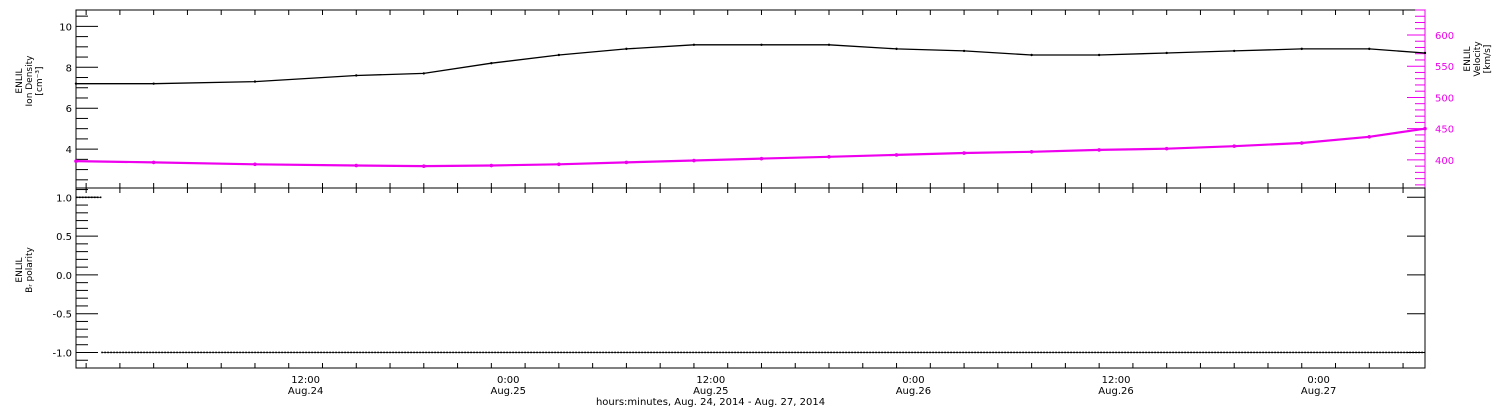  I want to click on velocity-axis-label: ENLILVelocity[km/s], so click(1478, 59).